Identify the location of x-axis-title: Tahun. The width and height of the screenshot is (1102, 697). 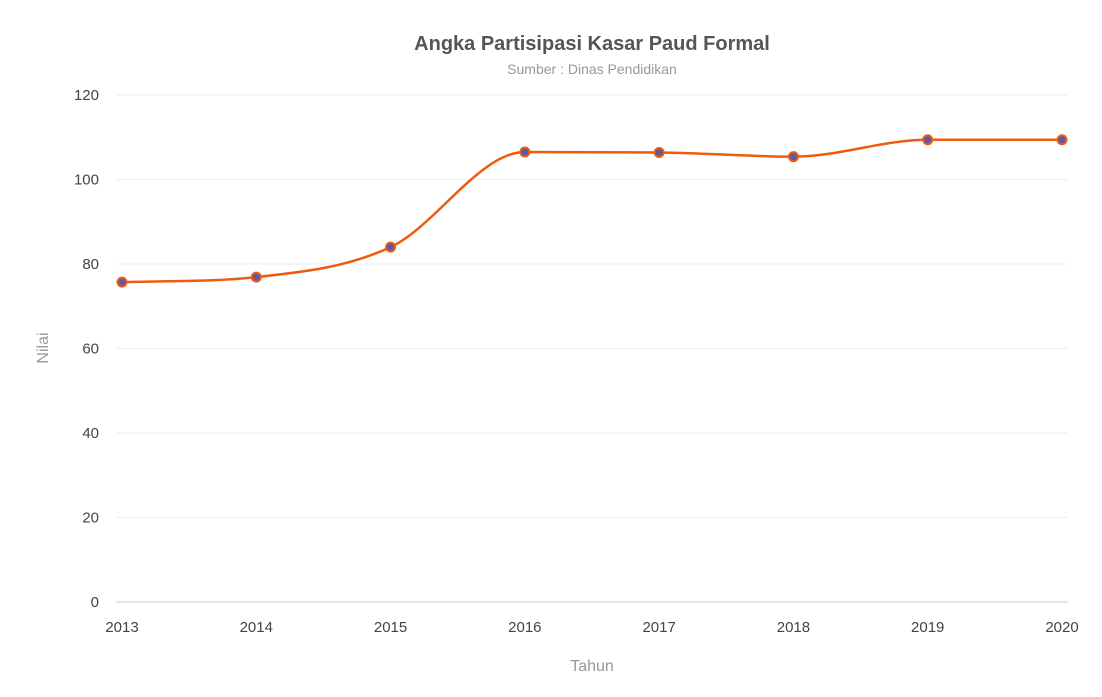
(592, 666).